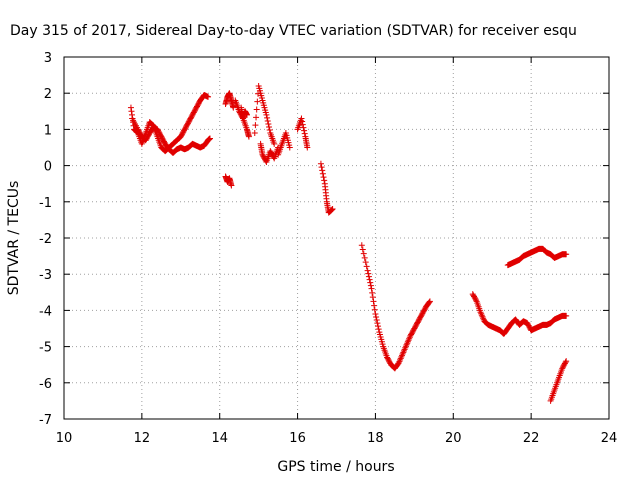  I want to click on series-arc9, so click(284, 144).